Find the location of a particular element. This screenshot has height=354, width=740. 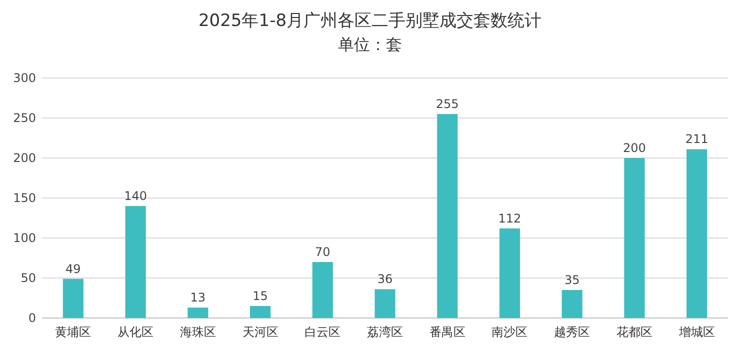

x-tick-label: 增城区 is located at coordinates (696, 332).